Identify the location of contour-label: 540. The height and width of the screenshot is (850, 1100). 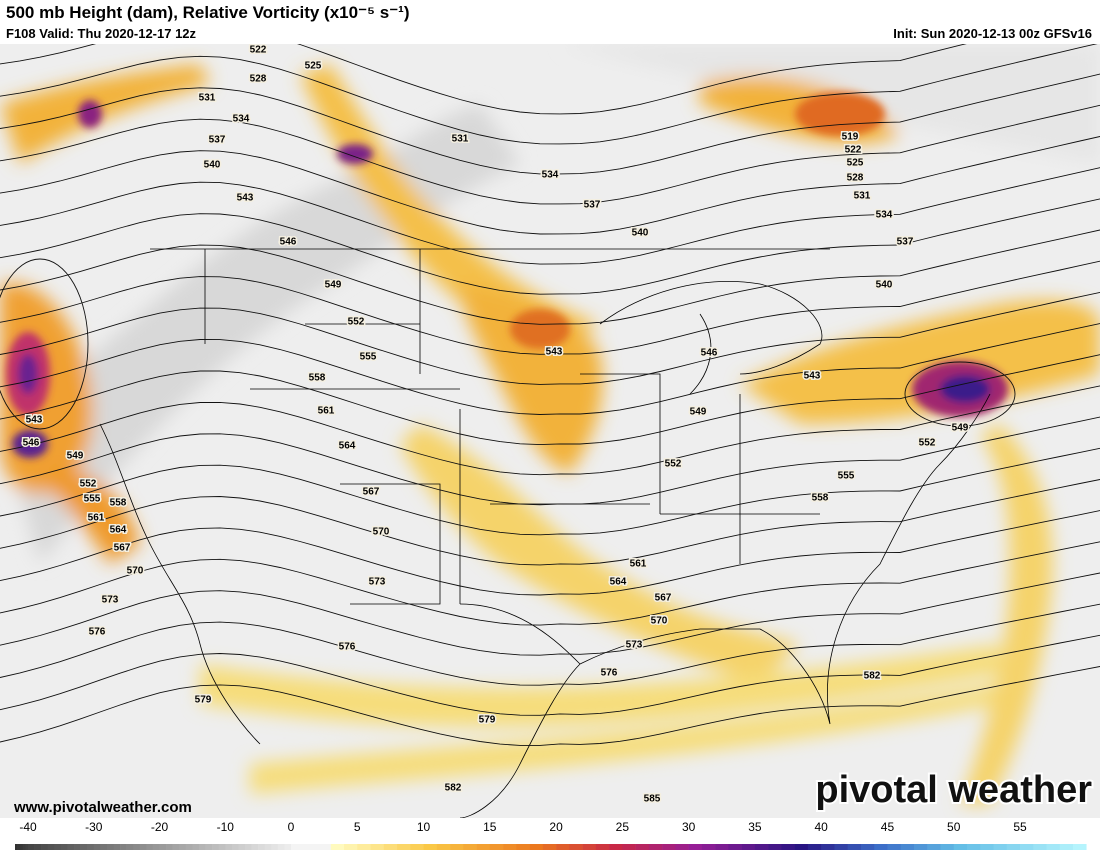
(640, 233).